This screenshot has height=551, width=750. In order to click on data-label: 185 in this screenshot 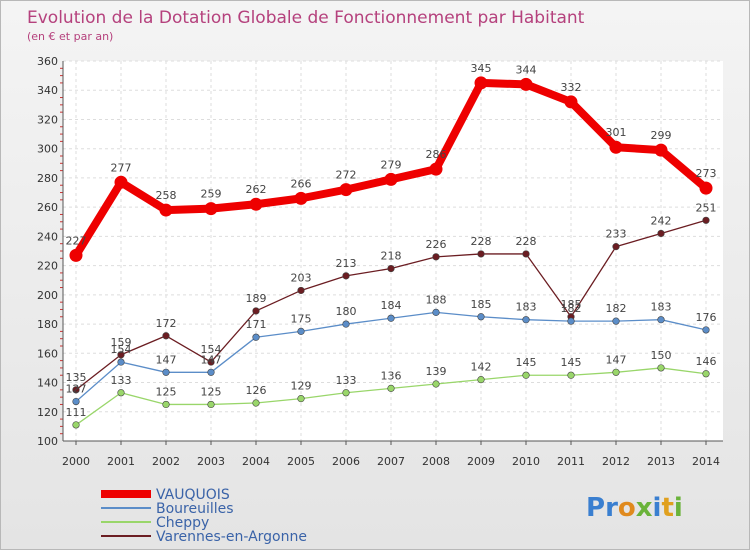, I will do `click(481, 304)`.